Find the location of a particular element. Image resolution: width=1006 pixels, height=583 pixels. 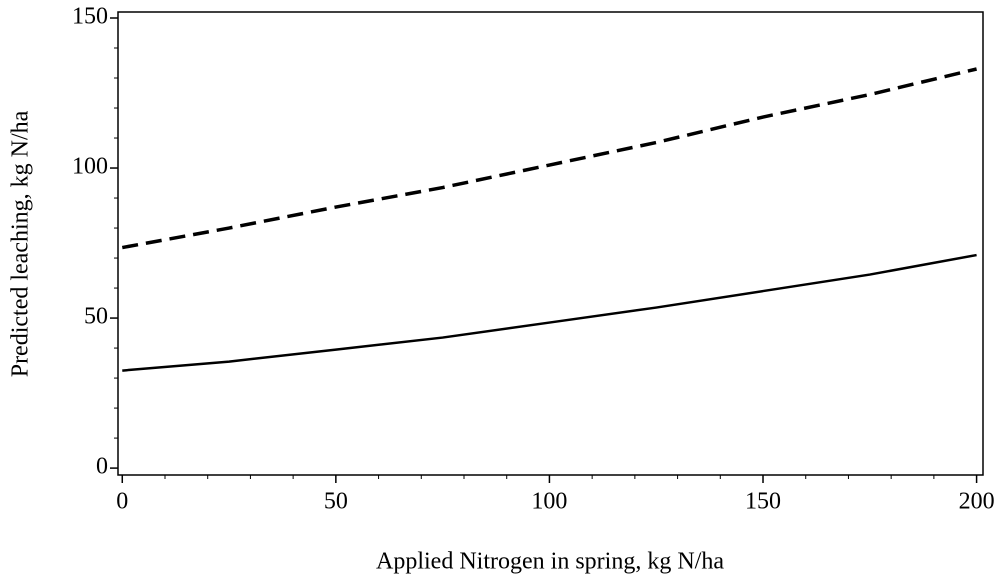

x-tick-label: 0 is located at coordinates (122, 502).